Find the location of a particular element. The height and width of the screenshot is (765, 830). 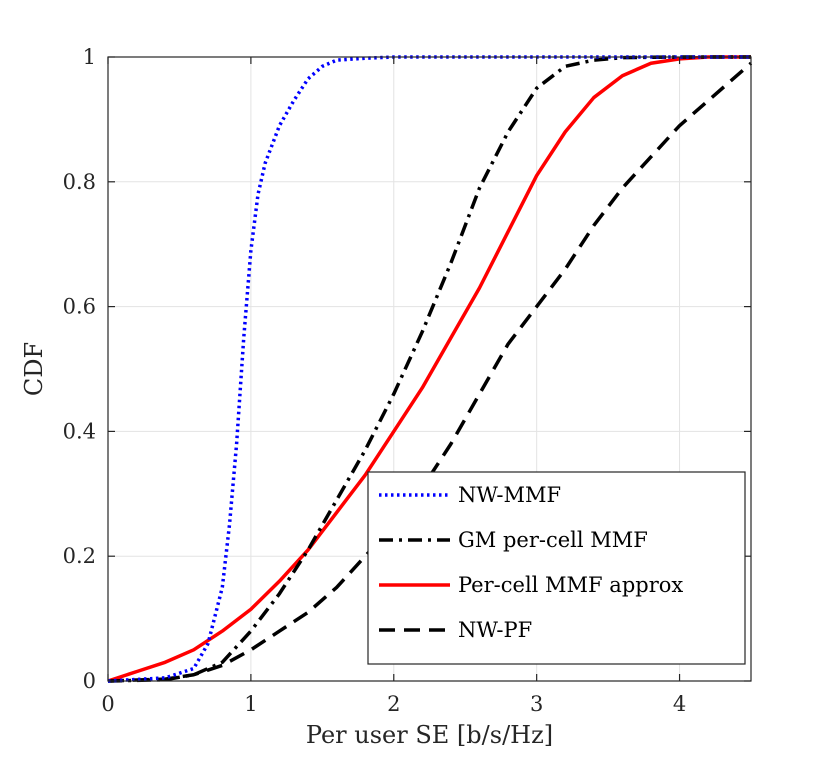

y-tick-label: 0.8 is located at coordinates (79, 182).